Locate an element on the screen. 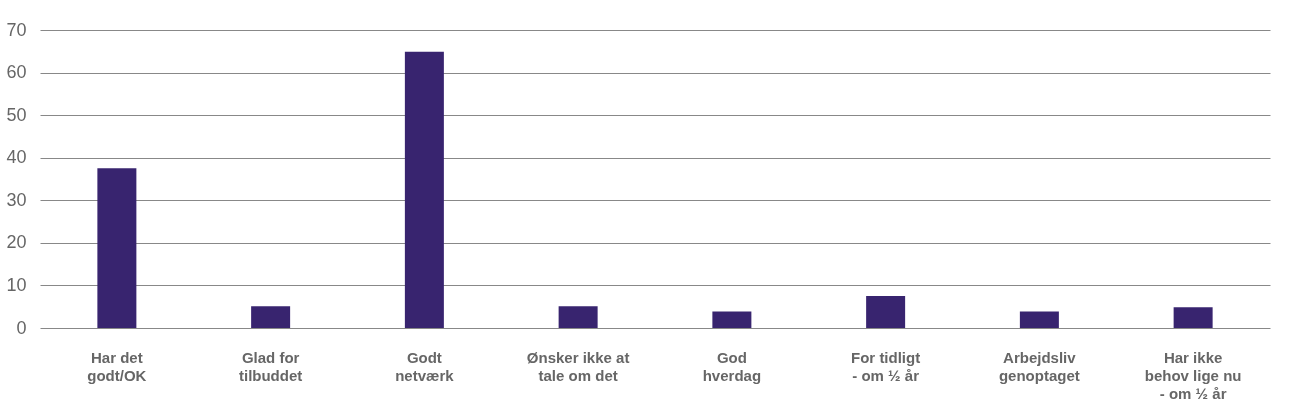 The height and width of the screenshot is (403, 1293). x-tick-label: Arbejdsliv genoptaget is located at coordinates (1039, 366).